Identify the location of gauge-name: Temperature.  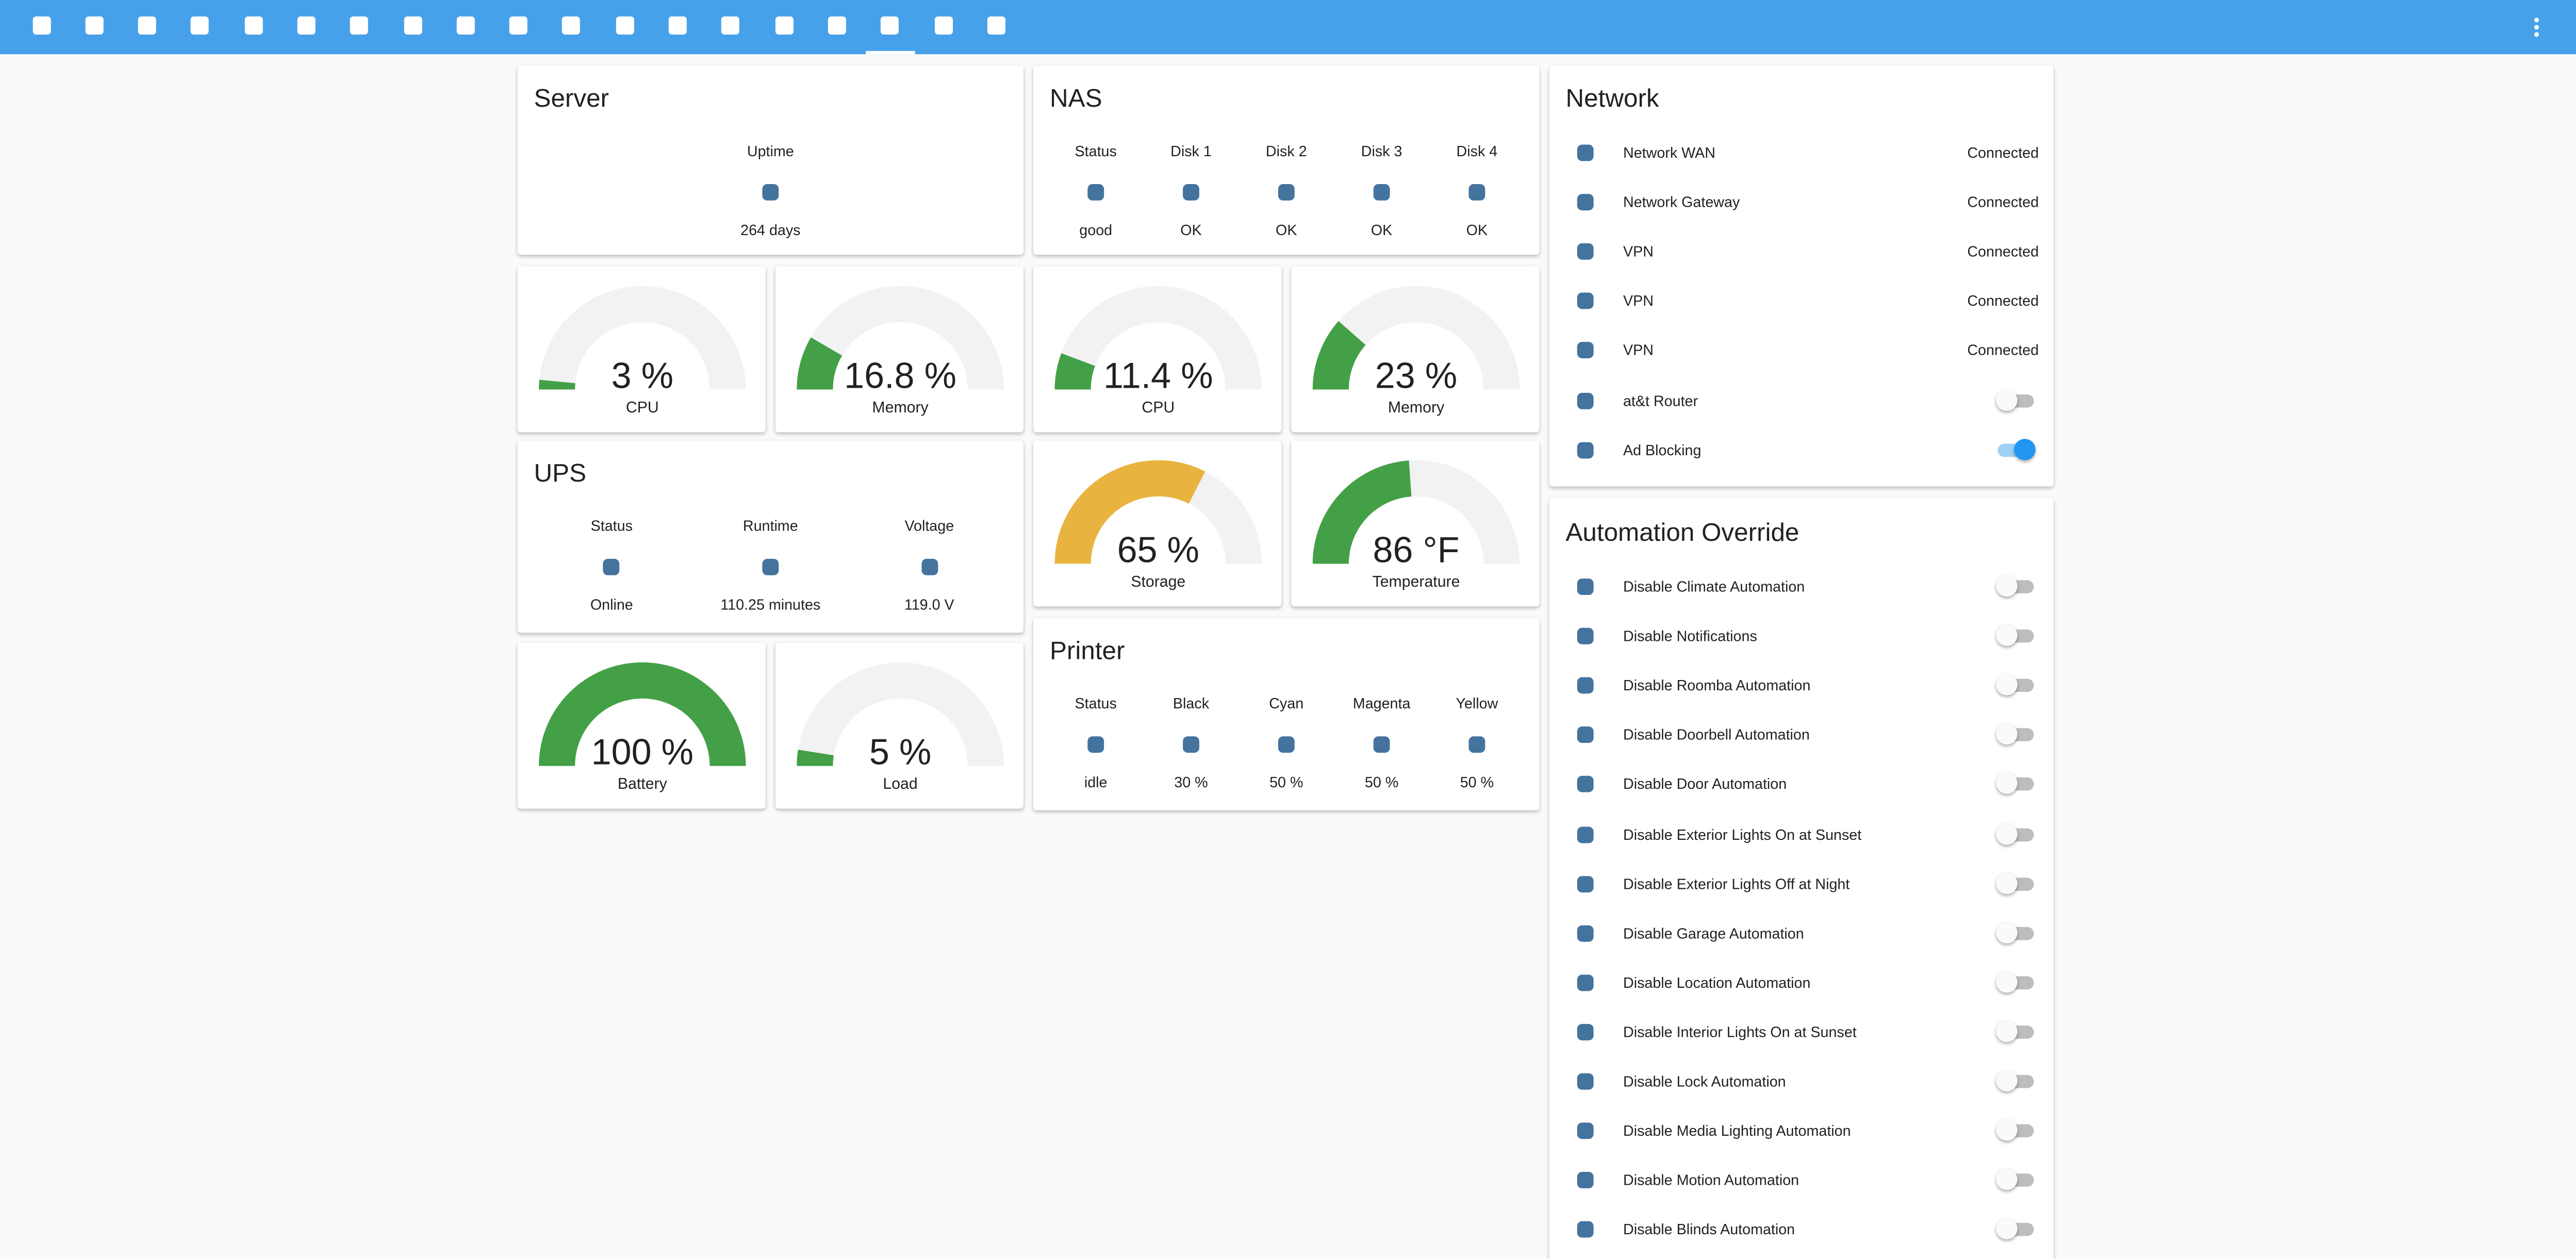
(1416, 581).